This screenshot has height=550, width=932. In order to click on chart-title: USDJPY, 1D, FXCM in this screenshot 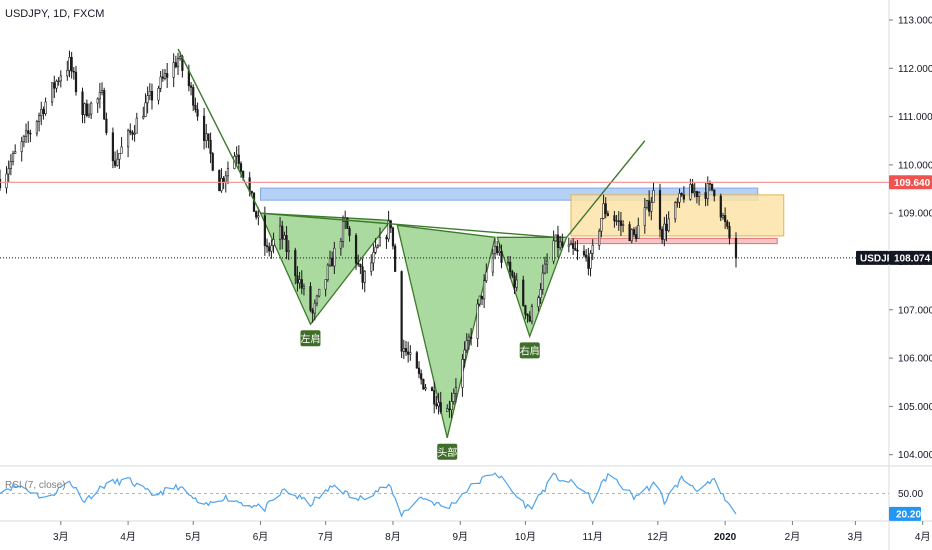, I will do `click(54, 14)`.